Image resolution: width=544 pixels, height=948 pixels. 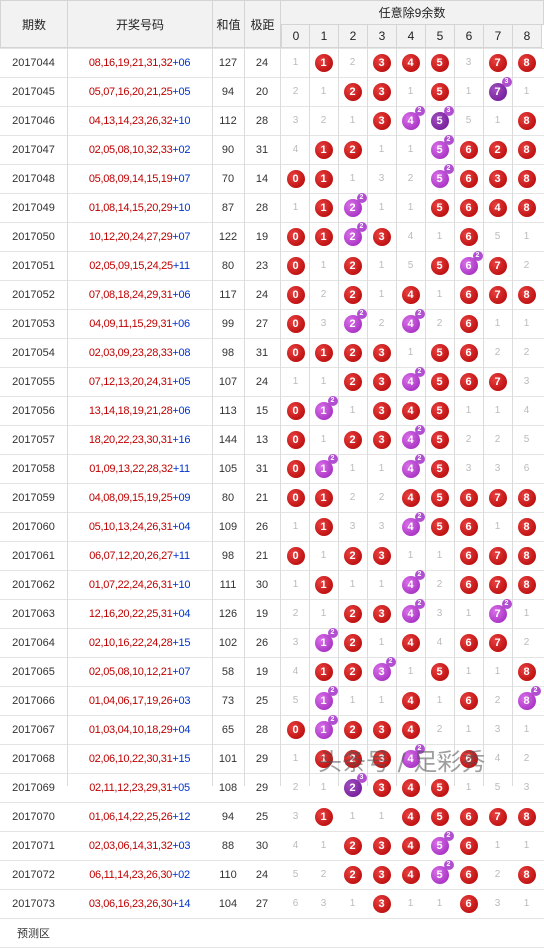 What do you see at coordinates (130, 236) in the screenshot?
I see `red-balls: 10,12,20,24,27,29` at bounding box center [130, 236].